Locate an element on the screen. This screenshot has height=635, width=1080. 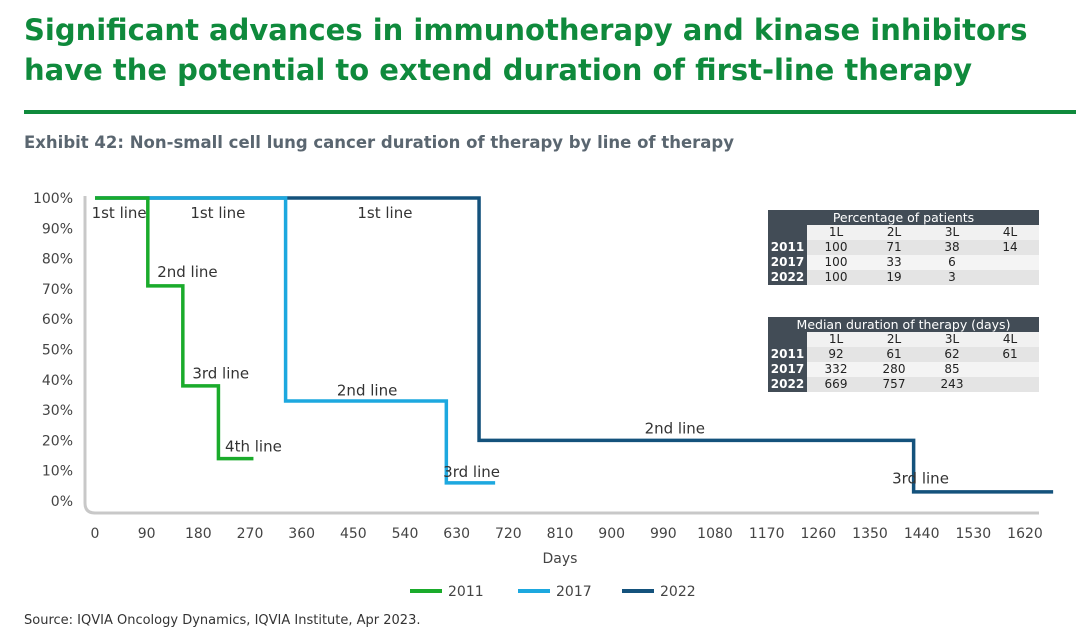
table-row: 2011 92 61 62 61 is located at coordinates (903, 354).